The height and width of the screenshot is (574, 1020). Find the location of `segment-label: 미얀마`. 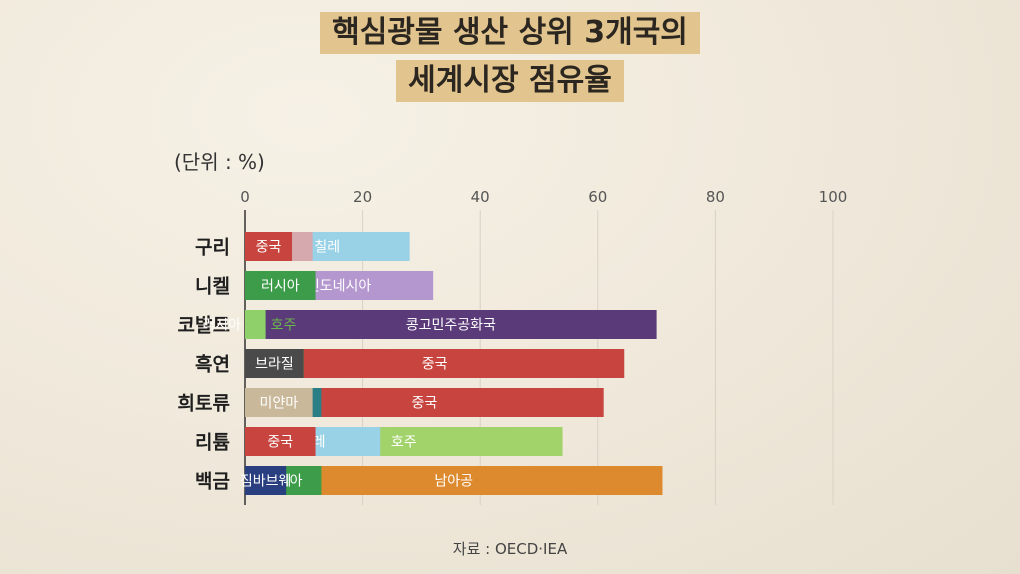

segment-label: 미얀마 is located at coordinates (278, 404).